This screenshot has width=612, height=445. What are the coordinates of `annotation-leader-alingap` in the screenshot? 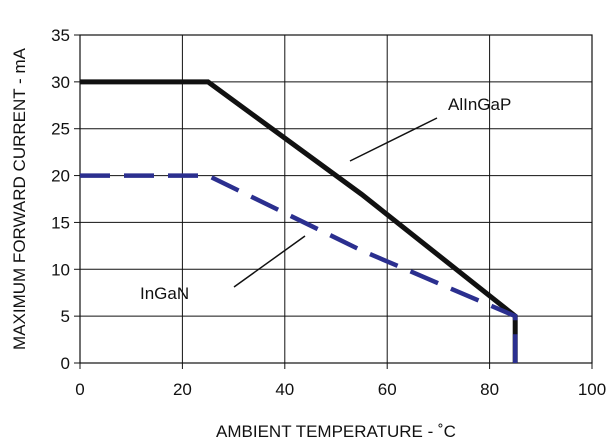 It's located at (393, 139).